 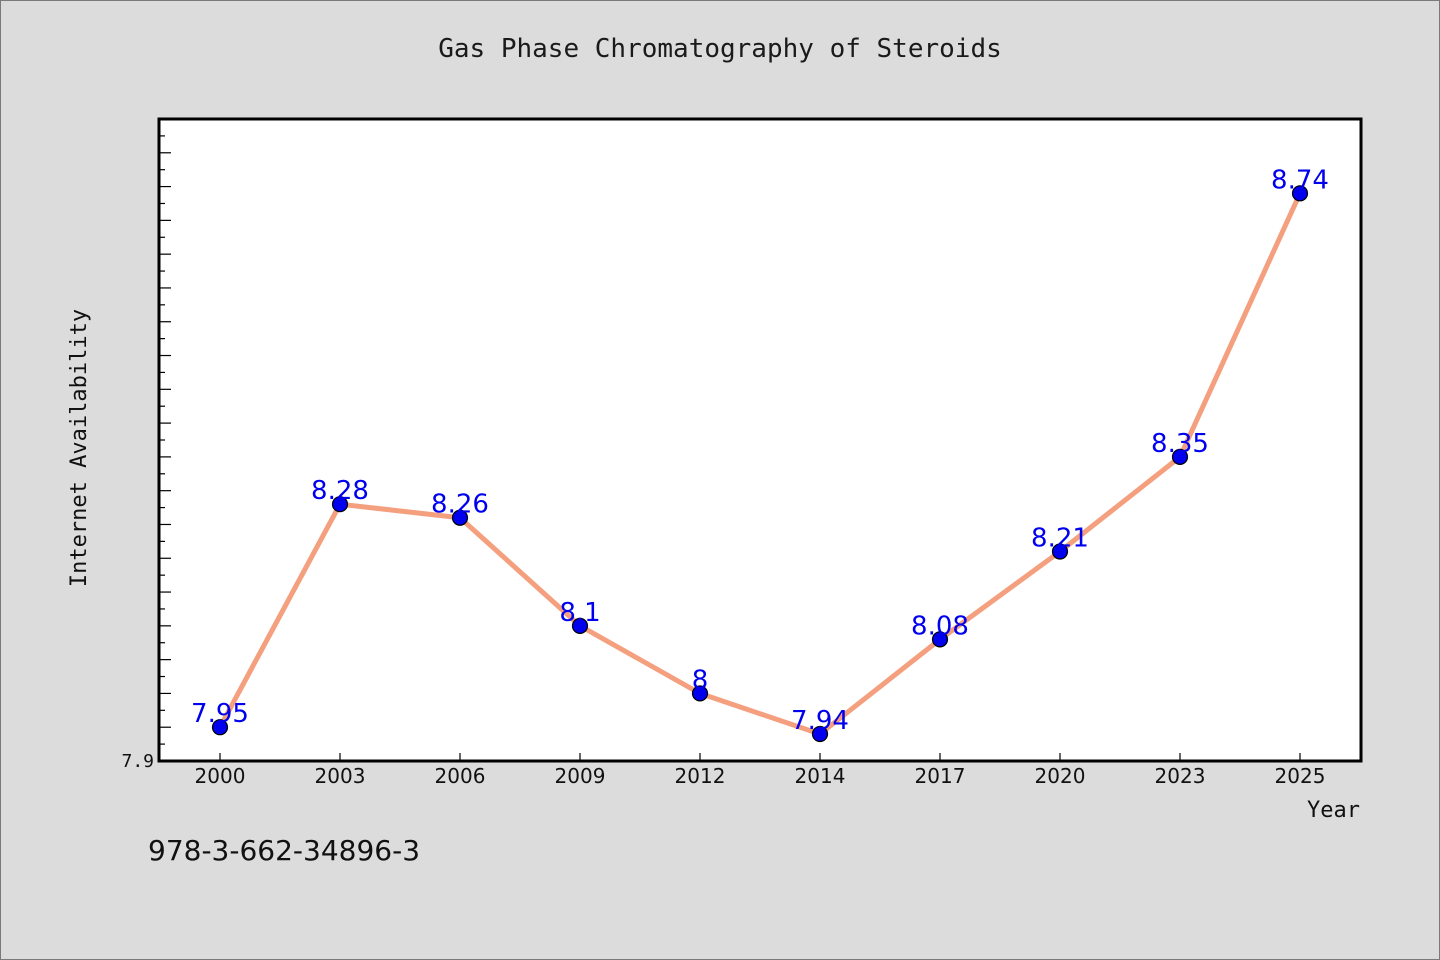 I want to click on data-label: 8.28, so click(x=340, y=491).